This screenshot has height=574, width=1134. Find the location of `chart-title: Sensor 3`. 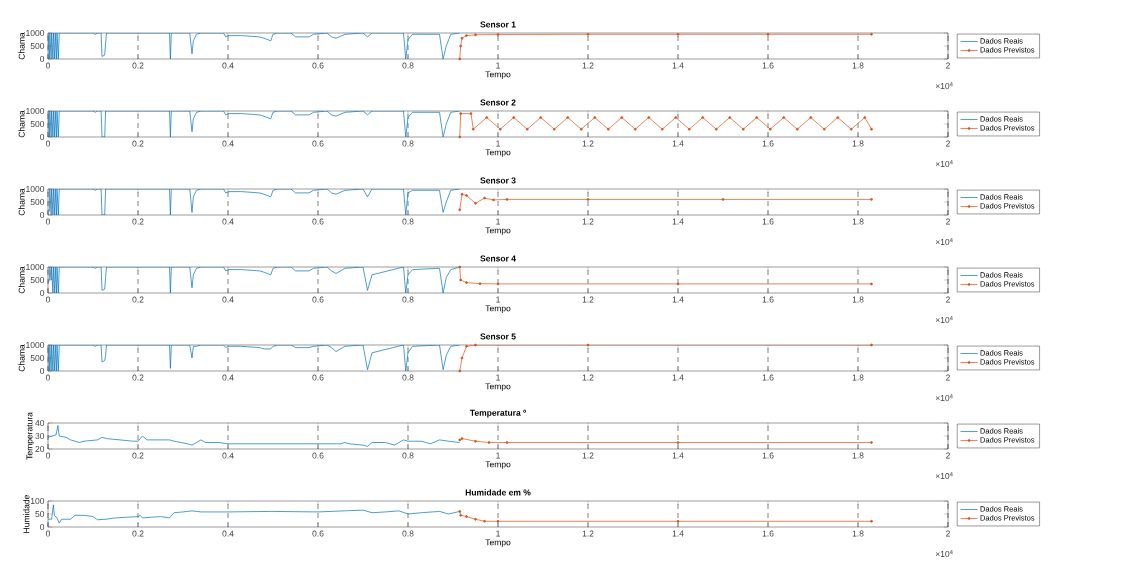

chart-title: Sensor 3 is located at coordinates (498, 180).